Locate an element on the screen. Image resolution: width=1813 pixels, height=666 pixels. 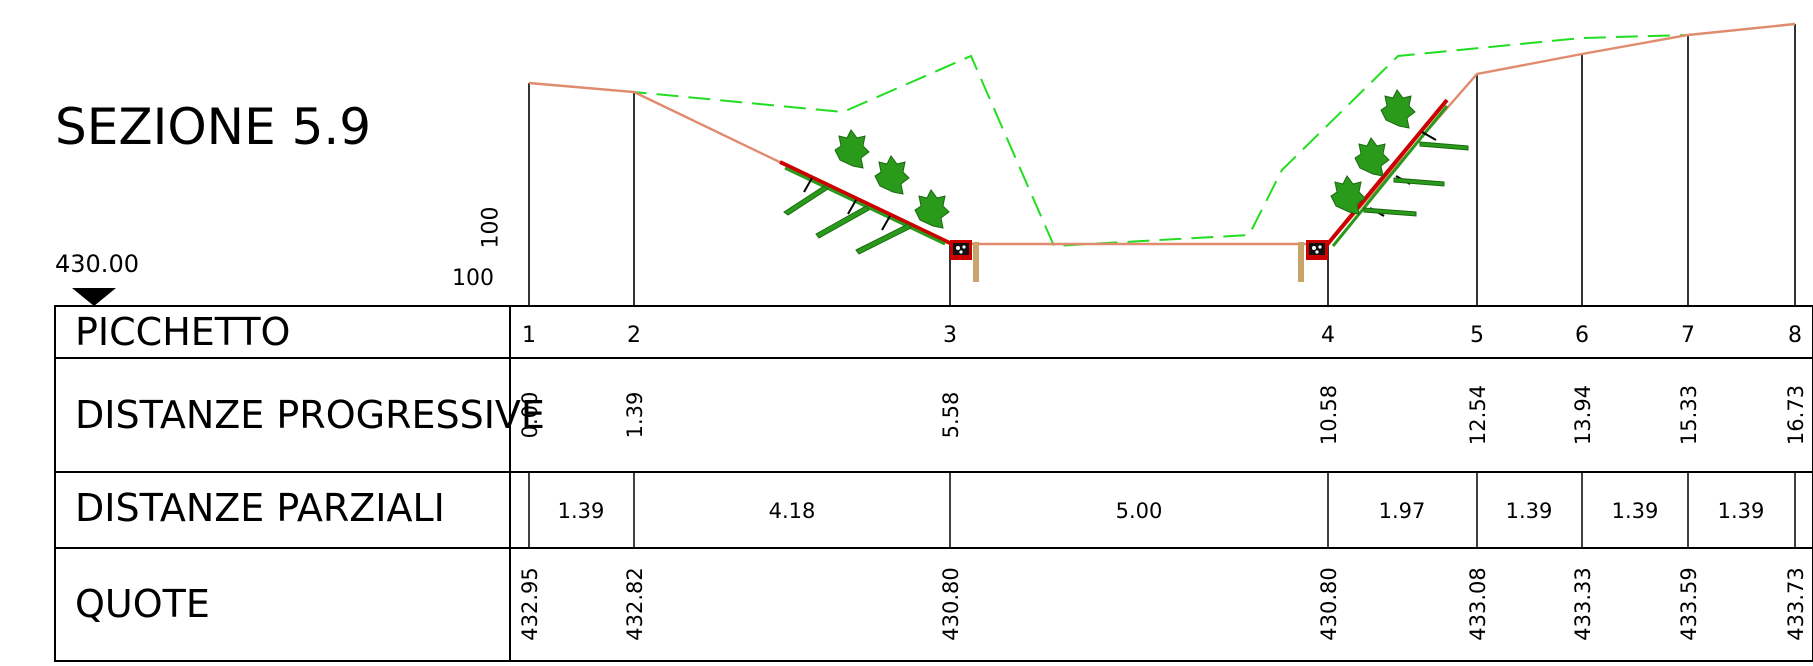
row-label-progressive: DISTANZE PROGRESSIVE is located at coordinates (310, 415).